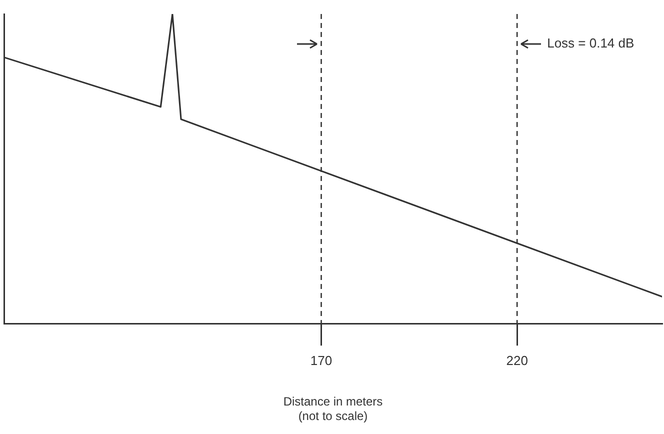 This screenshot has height=434, width=664. What do you see at coordinates (590, 43) in the screenshot?
I see `annotation: Loss = 0.14 dB` at bounding box center [590, 43].